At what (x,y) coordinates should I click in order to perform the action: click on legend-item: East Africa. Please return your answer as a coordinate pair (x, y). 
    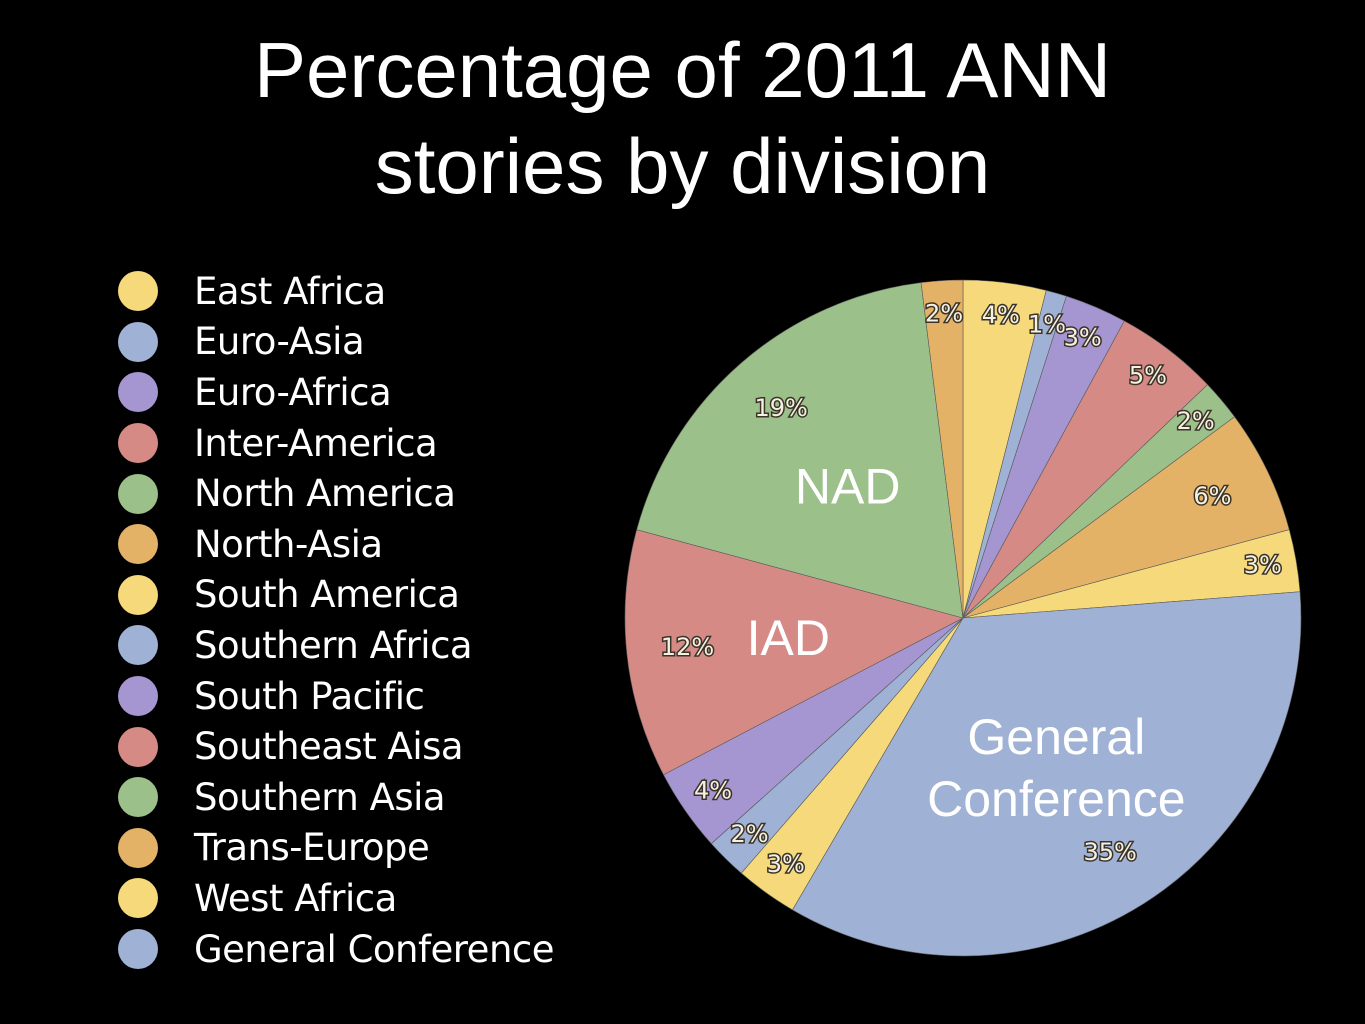
    Looking at the image, I should click on (336, 291).